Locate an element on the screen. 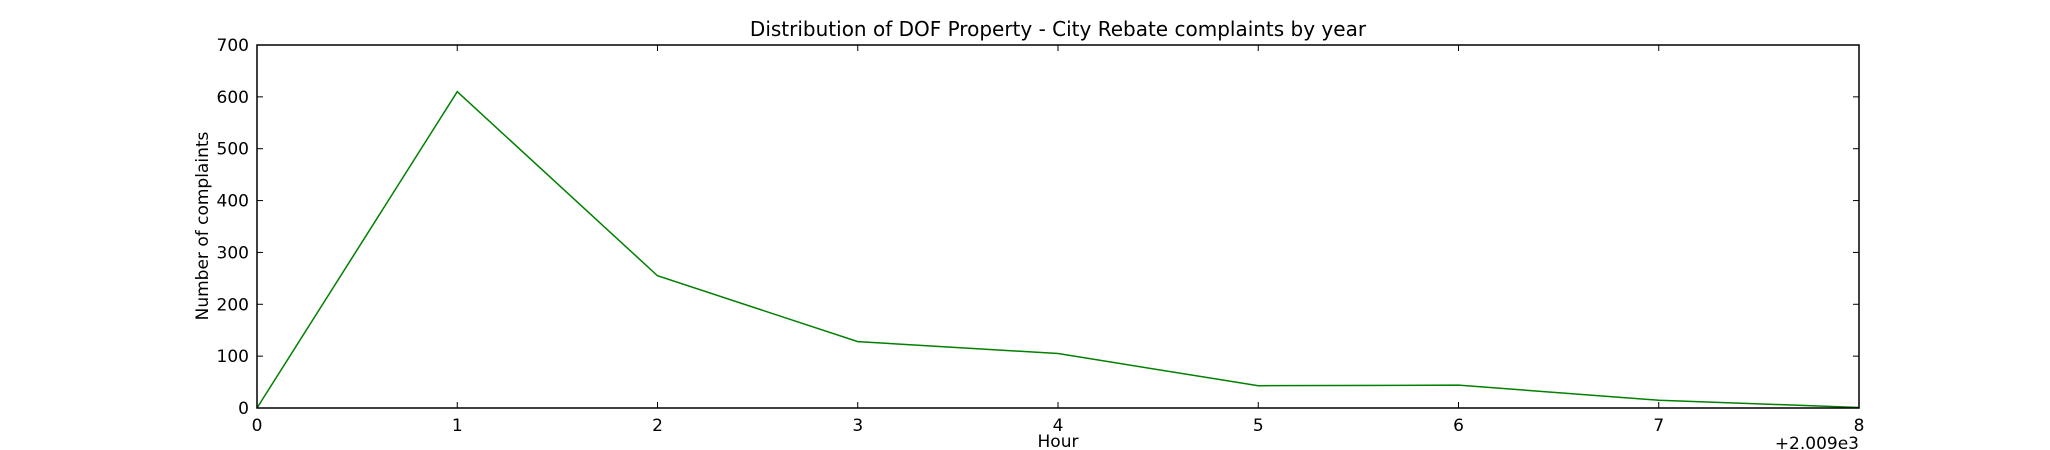 Image resolution: width=2050 pixels, height=450 pixels. x-axis-label: Hour is located at coordinates (1058, 441).